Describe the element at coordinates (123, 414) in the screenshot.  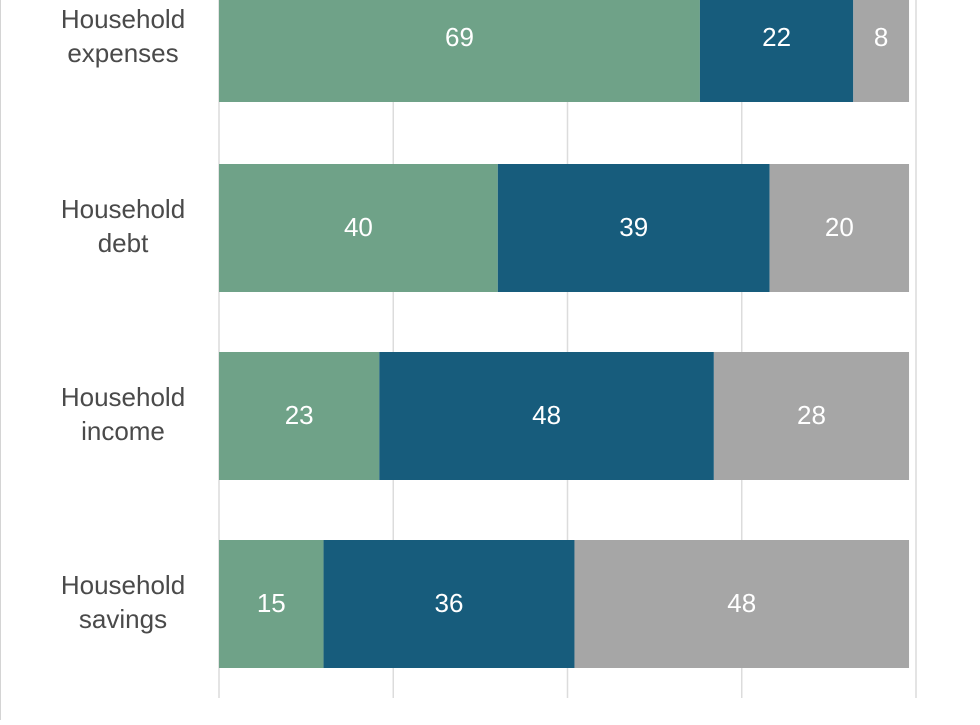
I see `category-label: Household income` at that location.